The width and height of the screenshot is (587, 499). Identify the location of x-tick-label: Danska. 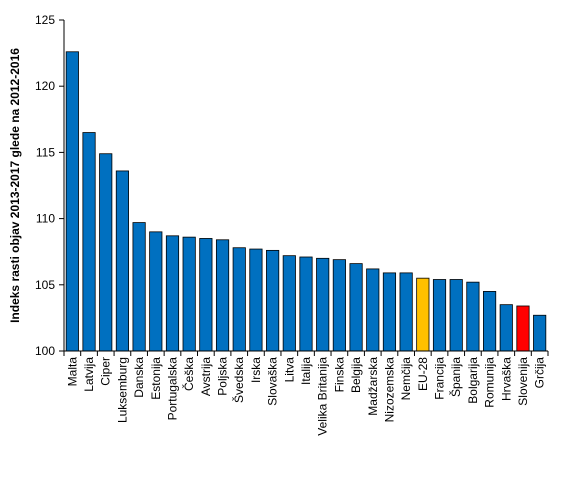
(139, 377).